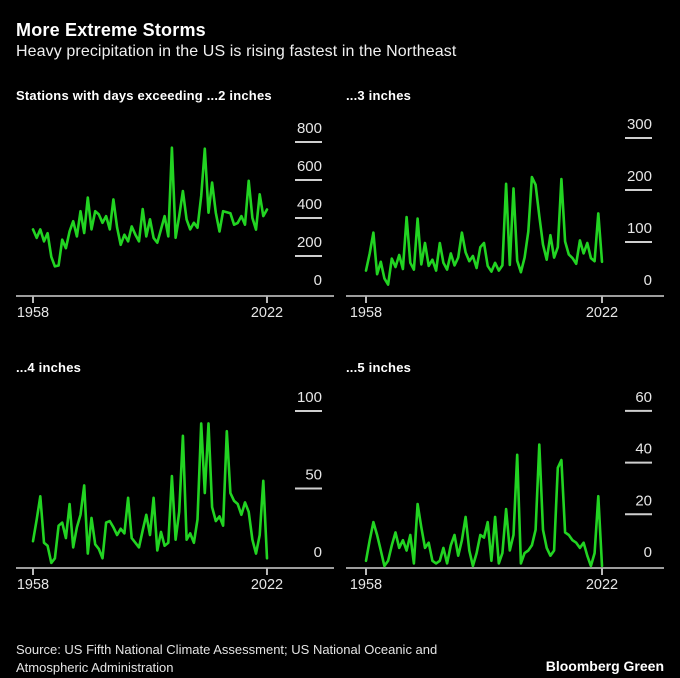  What do you see at coordinates (309, 128) in the screenshot?
I see `y-tick-label-800: 800` at bounding box center [309, 128].